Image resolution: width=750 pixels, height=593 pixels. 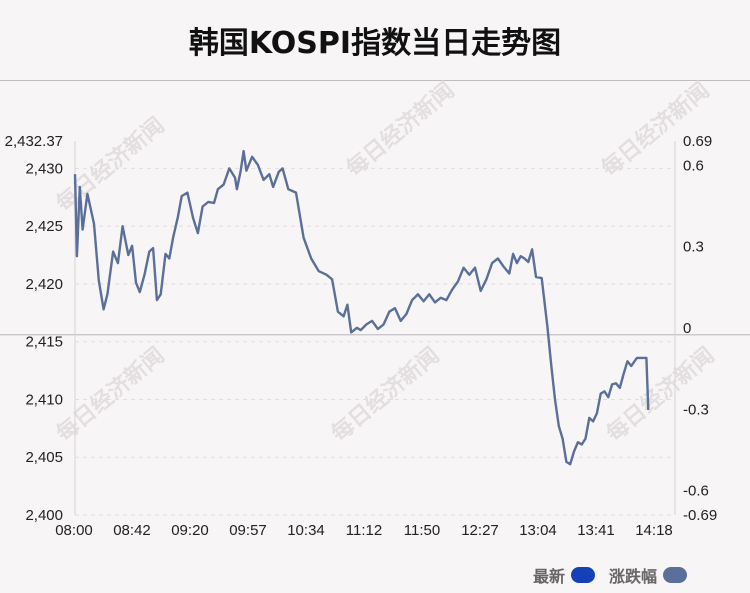 I want to click on y-right-tick-0: -0.69, so click(x=700, y=515).